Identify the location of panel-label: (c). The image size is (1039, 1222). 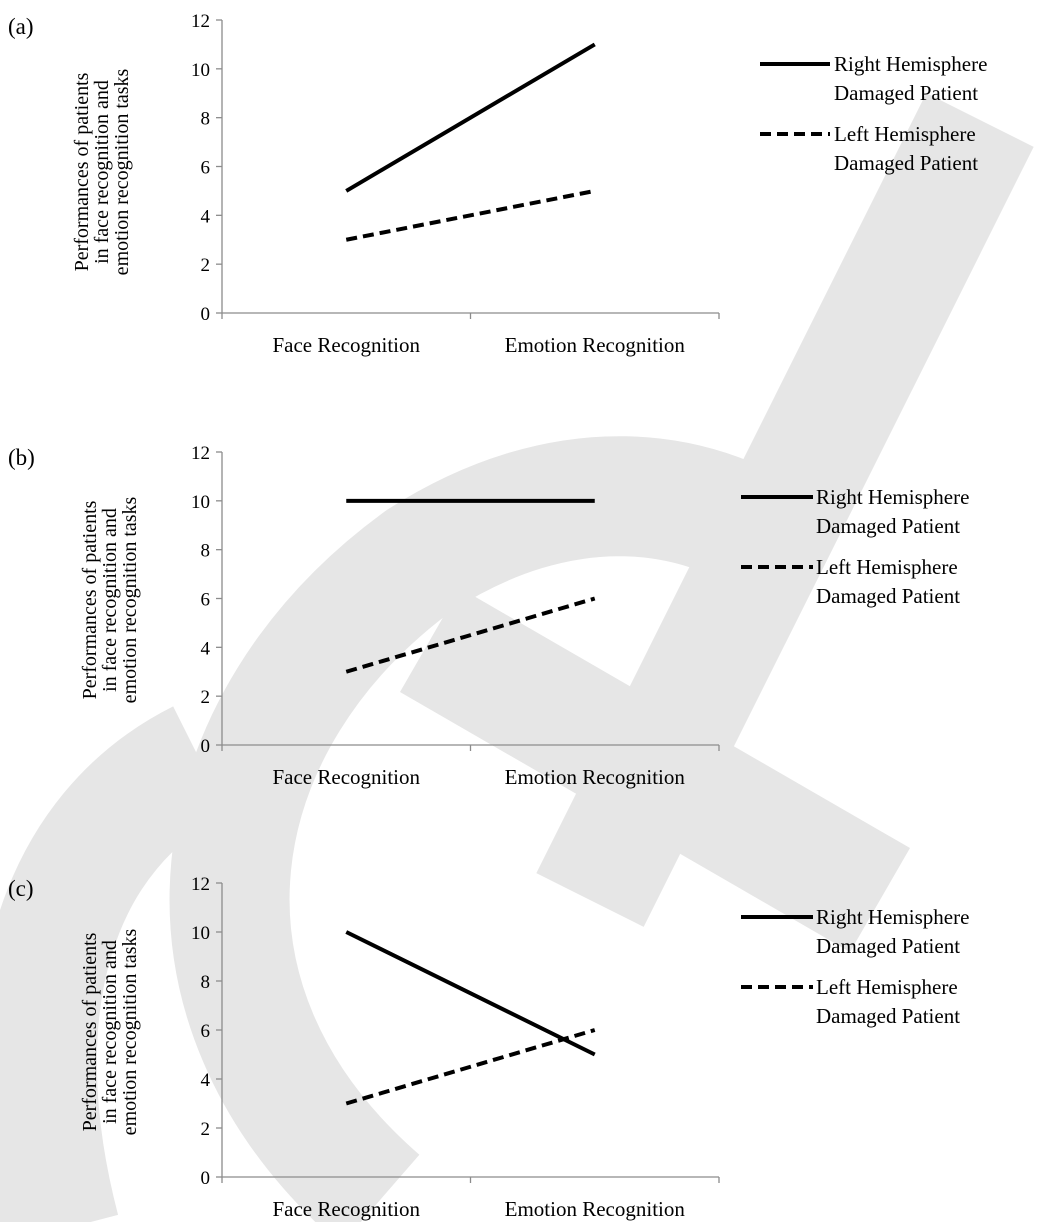
(21, 888).